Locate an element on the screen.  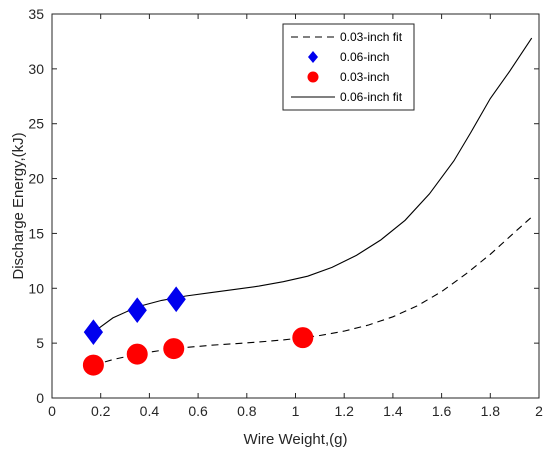
y-tick-label: 35 is located at coordinates (36, 14).